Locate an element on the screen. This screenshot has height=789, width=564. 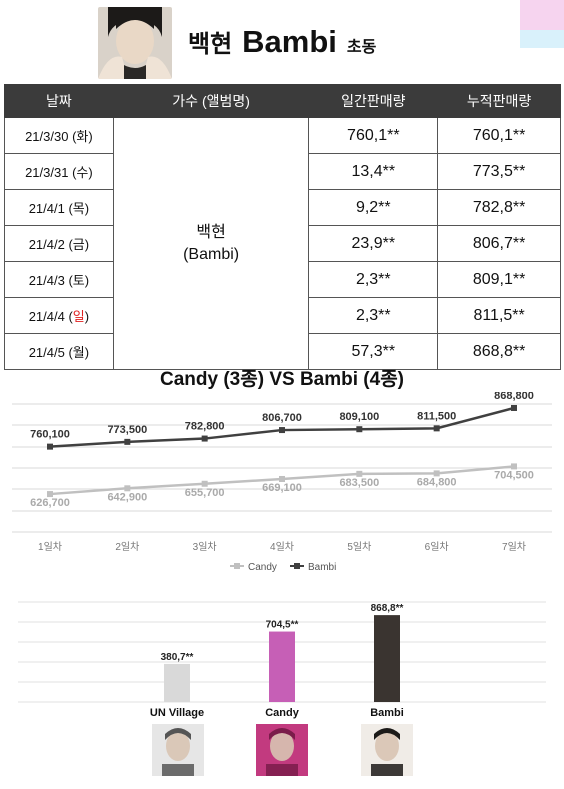
x-tick-label: UN Village is located at coordinates (177, 713).